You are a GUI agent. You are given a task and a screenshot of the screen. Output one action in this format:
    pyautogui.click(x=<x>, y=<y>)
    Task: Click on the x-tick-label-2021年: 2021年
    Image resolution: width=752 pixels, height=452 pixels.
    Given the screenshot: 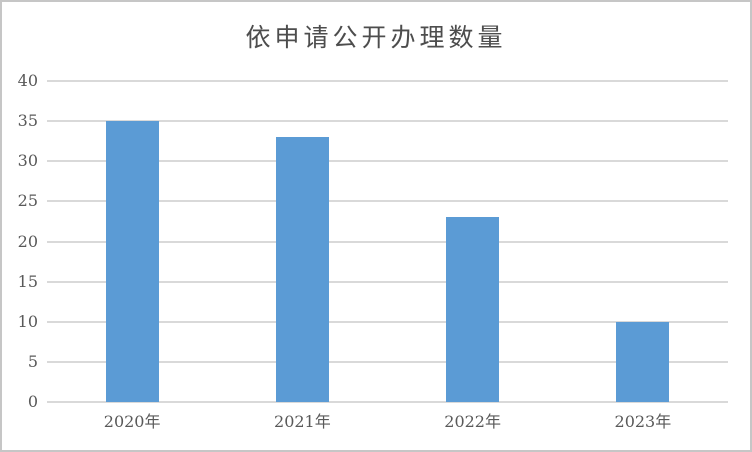 What is the action you would take?
    pyautogui.click(x=302, y=421)
    